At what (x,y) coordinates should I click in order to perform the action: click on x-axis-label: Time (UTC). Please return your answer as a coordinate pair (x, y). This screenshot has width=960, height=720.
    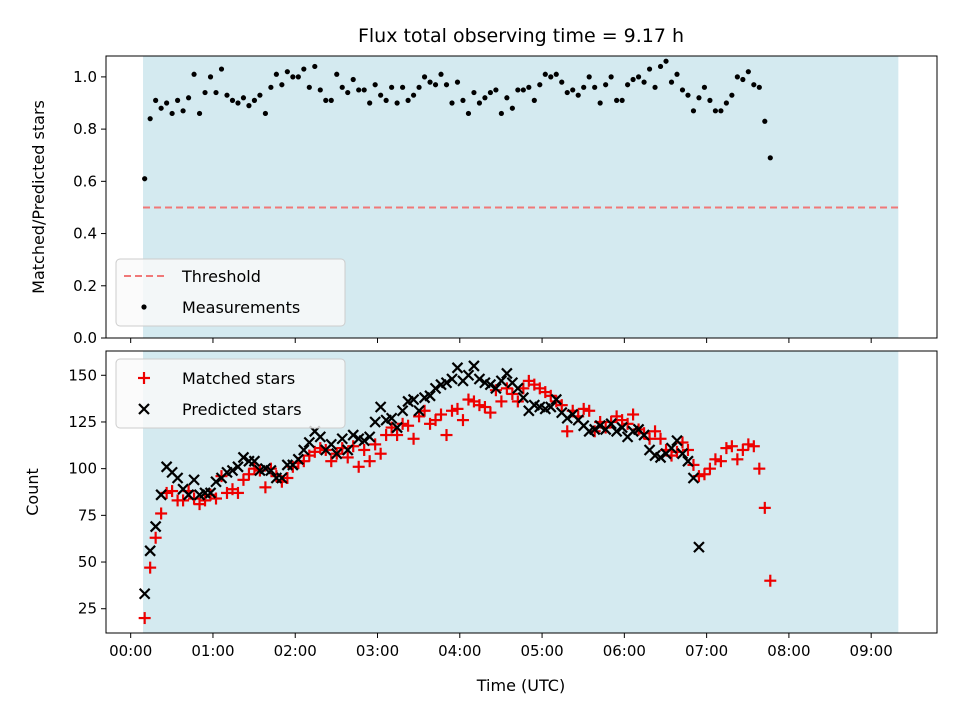
    Looking at the image, I should click on (520, 685).